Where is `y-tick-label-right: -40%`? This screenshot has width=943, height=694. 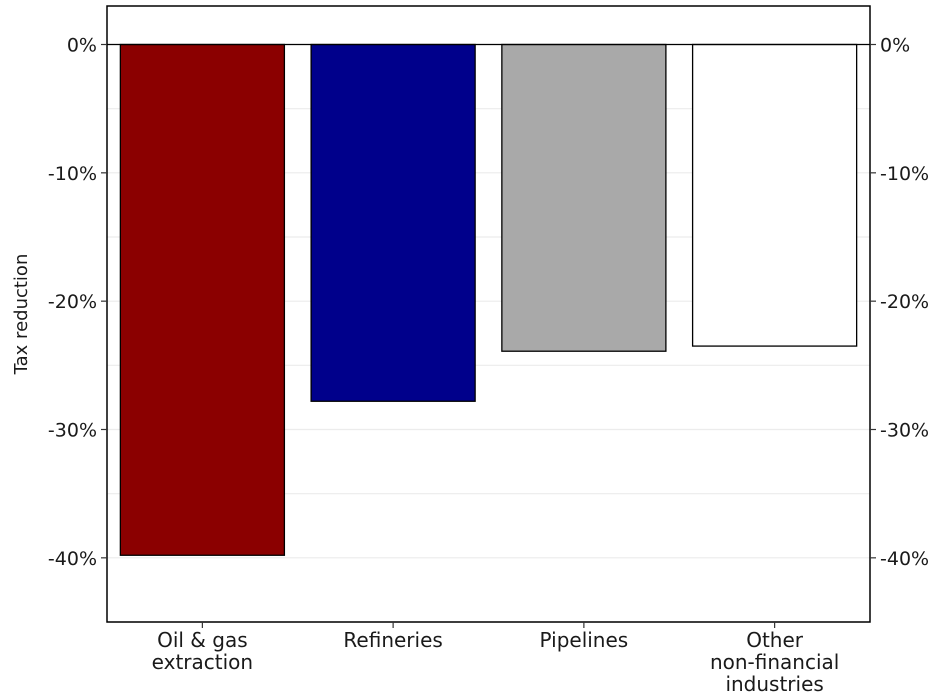 y-tick-label-right: -40% is located at coordinates (904, 559).